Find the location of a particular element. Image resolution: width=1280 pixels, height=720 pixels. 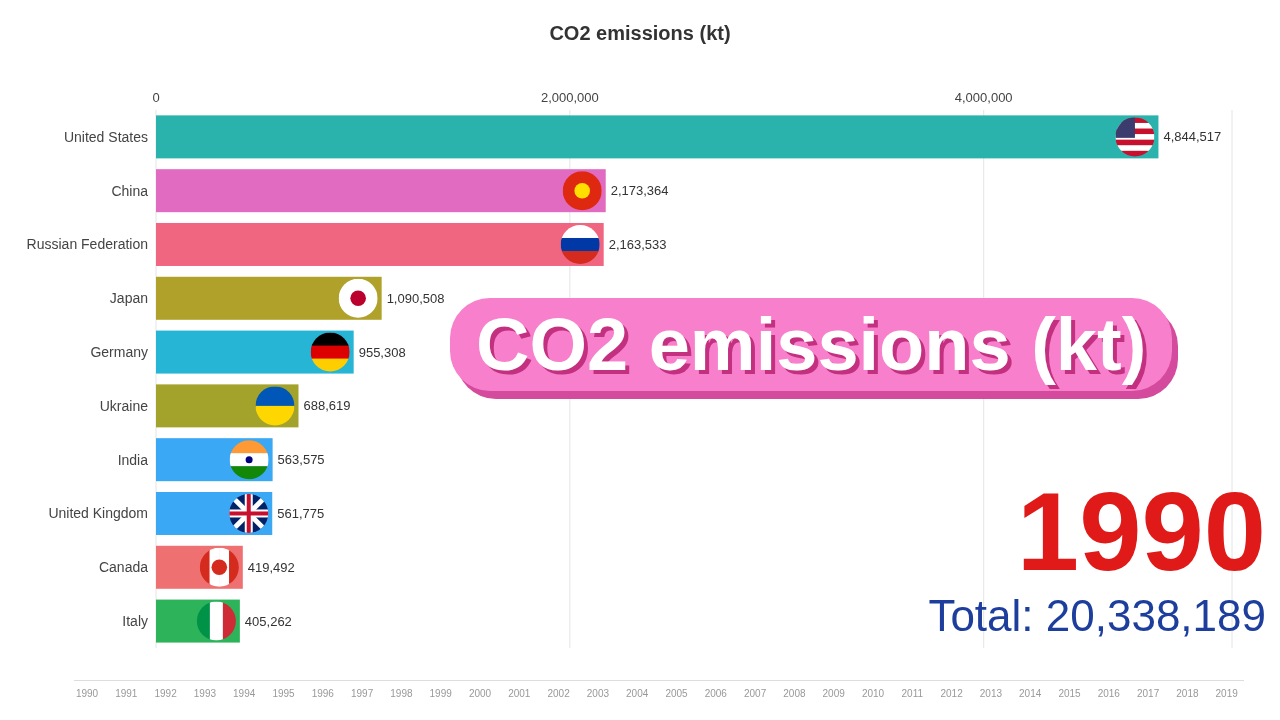

data-label: 561,775 is located at coordinates (301, 514).